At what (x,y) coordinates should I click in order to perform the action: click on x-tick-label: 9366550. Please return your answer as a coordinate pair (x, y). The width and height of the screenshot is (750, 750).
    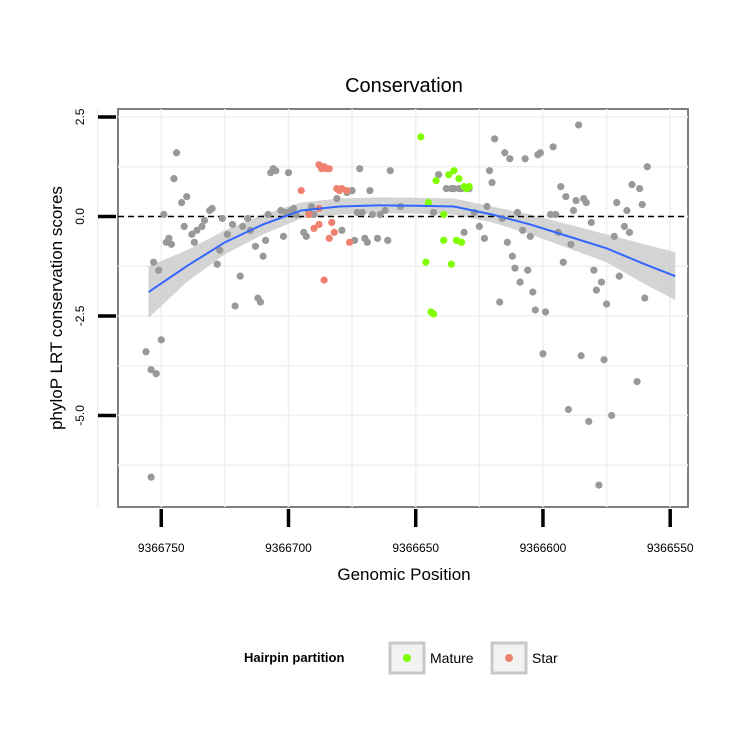
    Looking at the image, I should click on (670, 548).